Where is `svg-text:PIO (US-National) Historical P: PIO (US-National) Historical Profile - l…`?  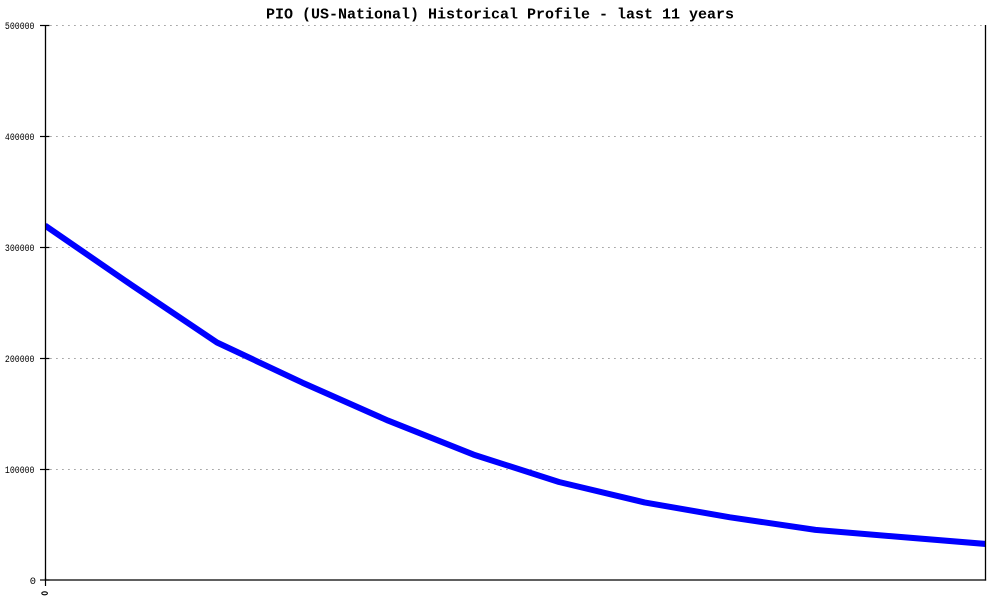 svg-text:PIO (US-National) Historical P: PIO (US-National) Historical Profile - l… is located at coordinates (500, 14).